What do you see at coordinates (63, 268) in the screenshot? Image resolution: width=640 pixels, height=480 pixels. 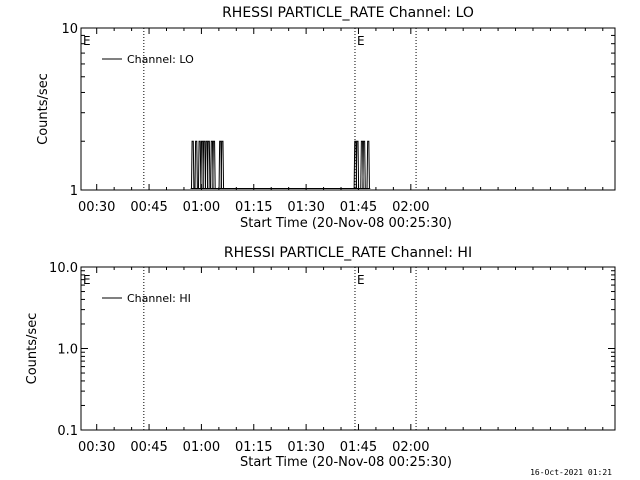 I see `y-tick-label: 10.0` at bounding box center [63, 268].